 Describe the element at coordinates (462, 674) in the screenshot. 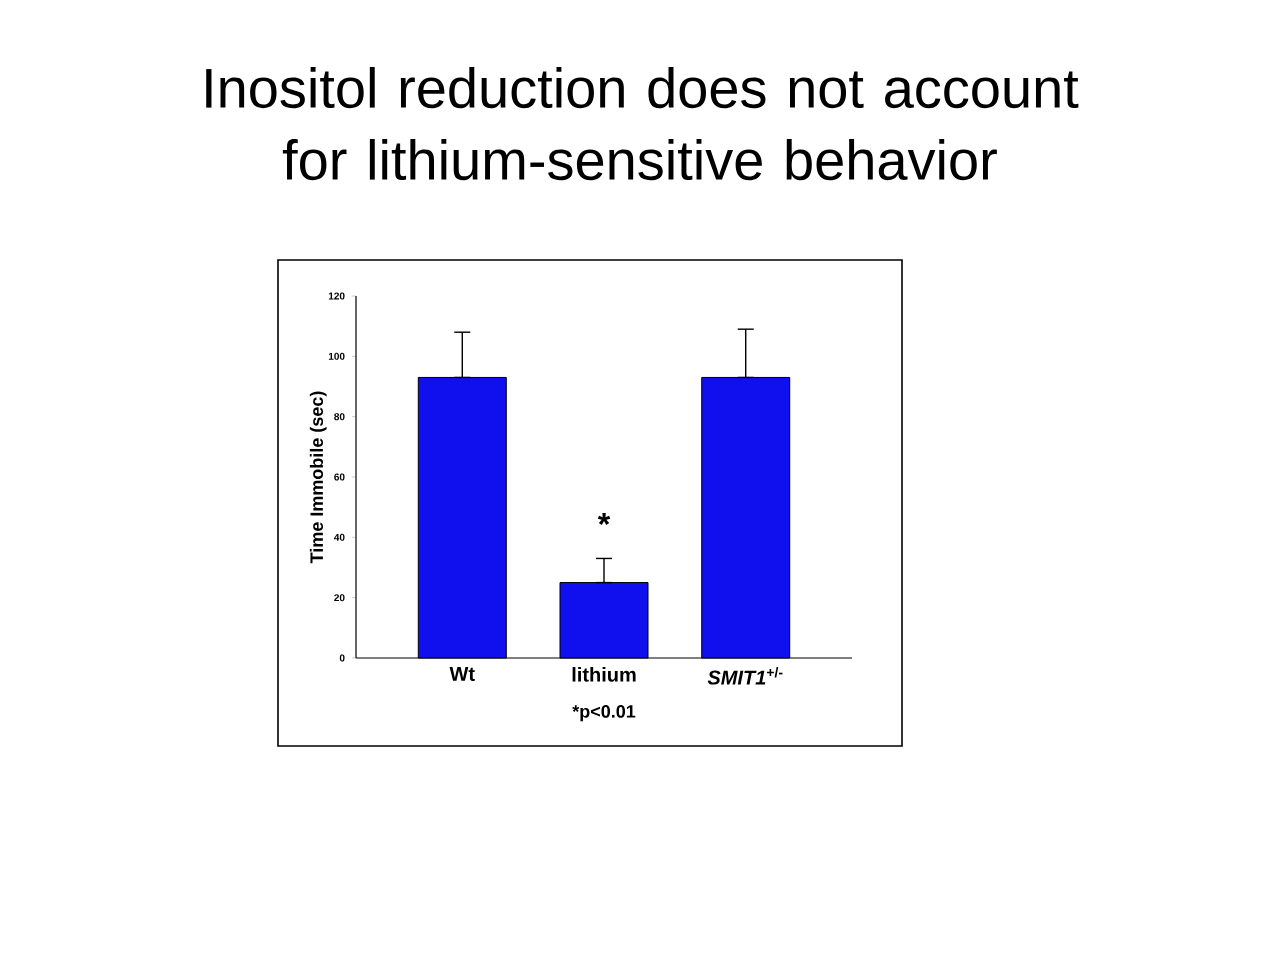

I see `x-tick-label: Wt` at that location.